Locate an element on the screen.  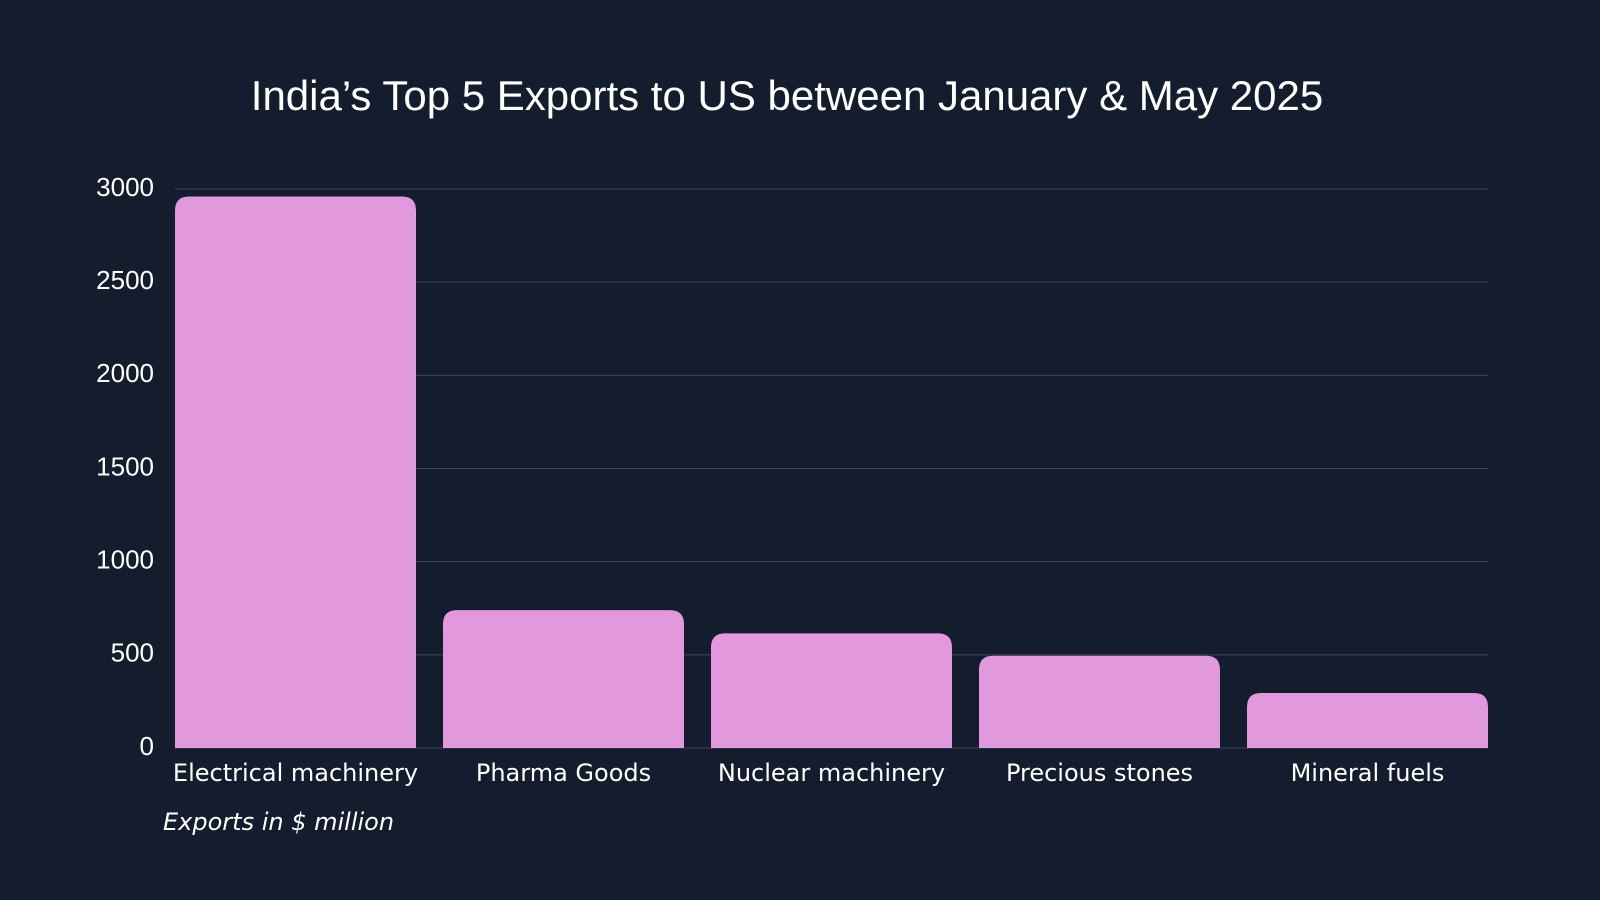
y-tick-label: 2500 is located at coordinates (125, 280).